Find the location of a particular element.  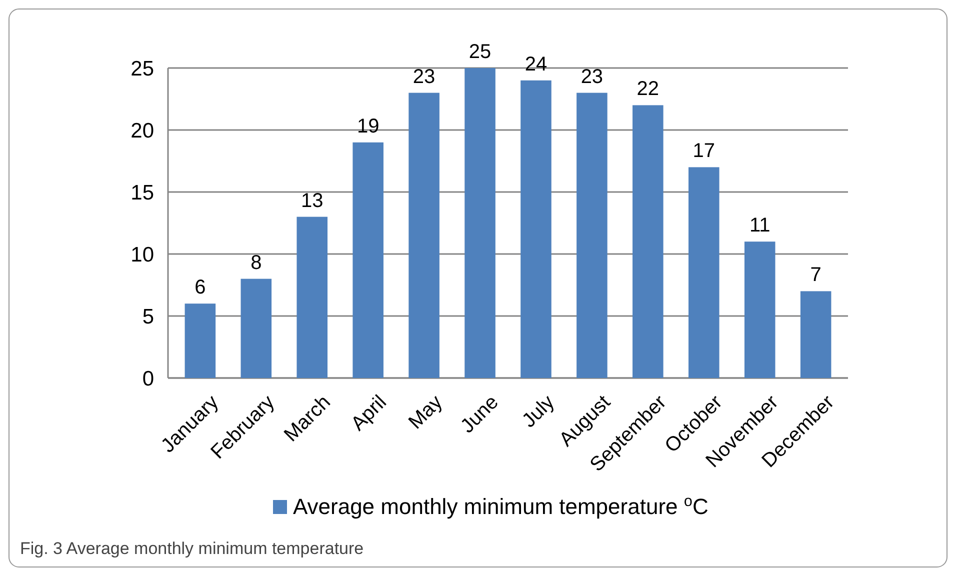

x-tick-label: May is located at coordinates (425, 412).